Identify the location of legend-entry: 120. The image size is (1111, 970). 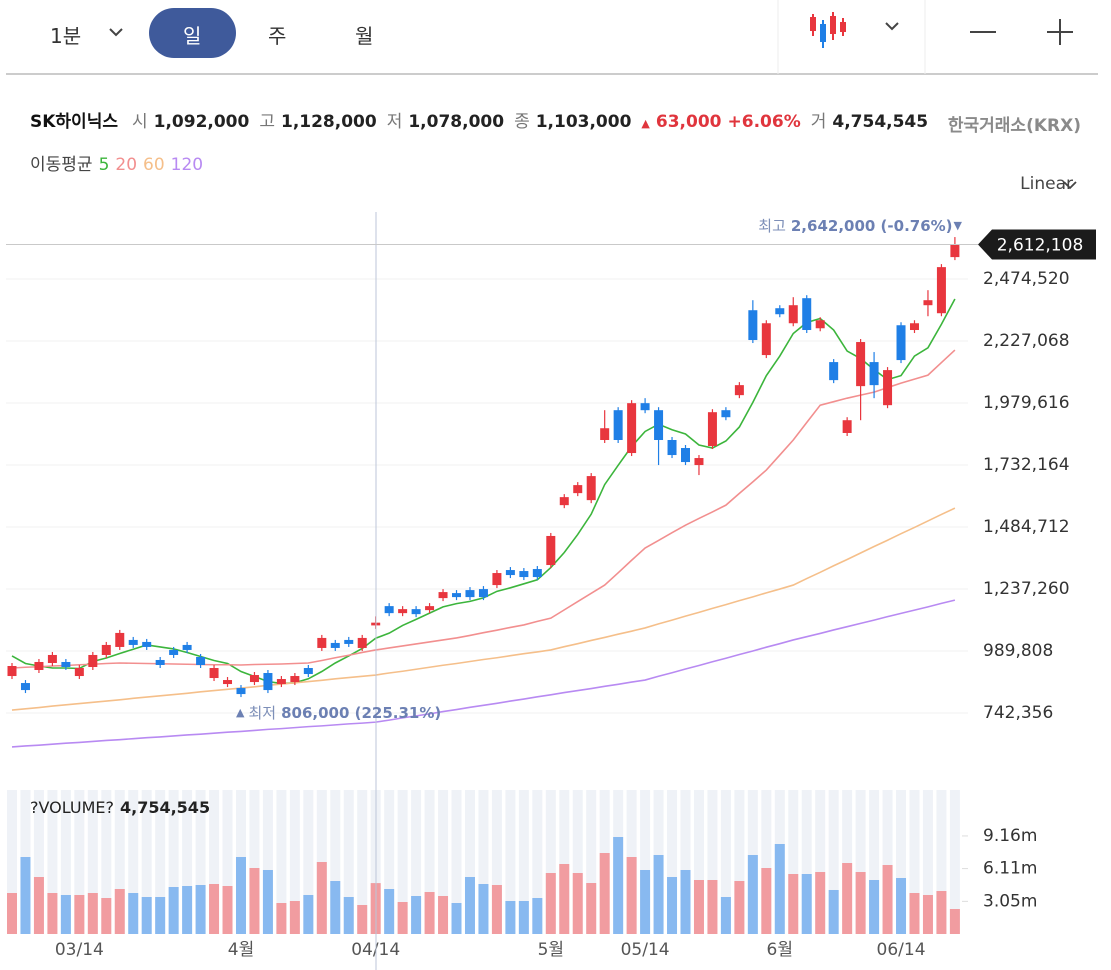
(187, 165).